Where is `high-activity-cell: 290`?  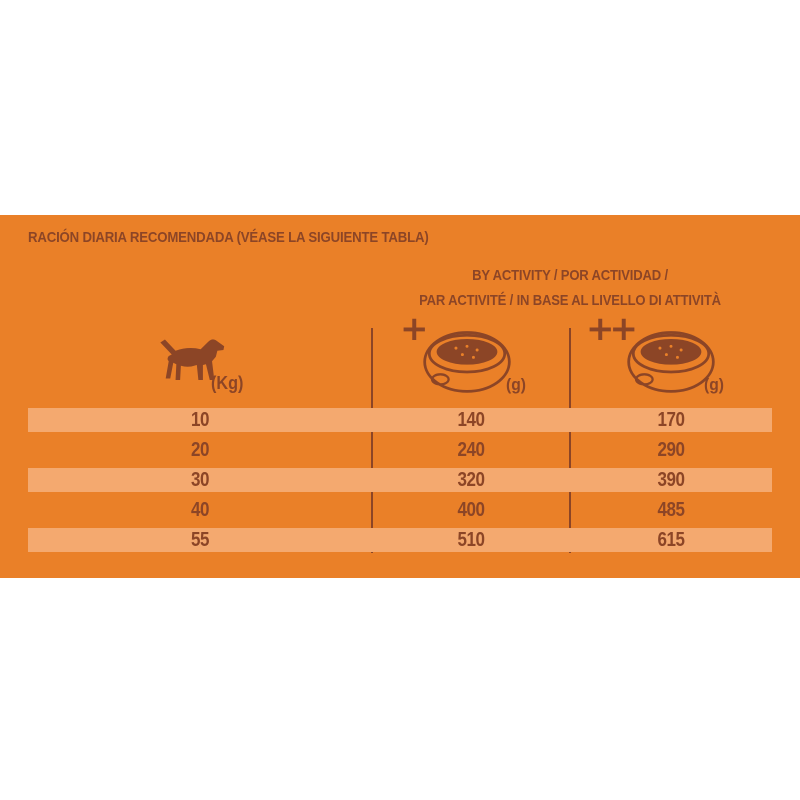
high-activity-cell: 290 is located at coordinates (671, 450).